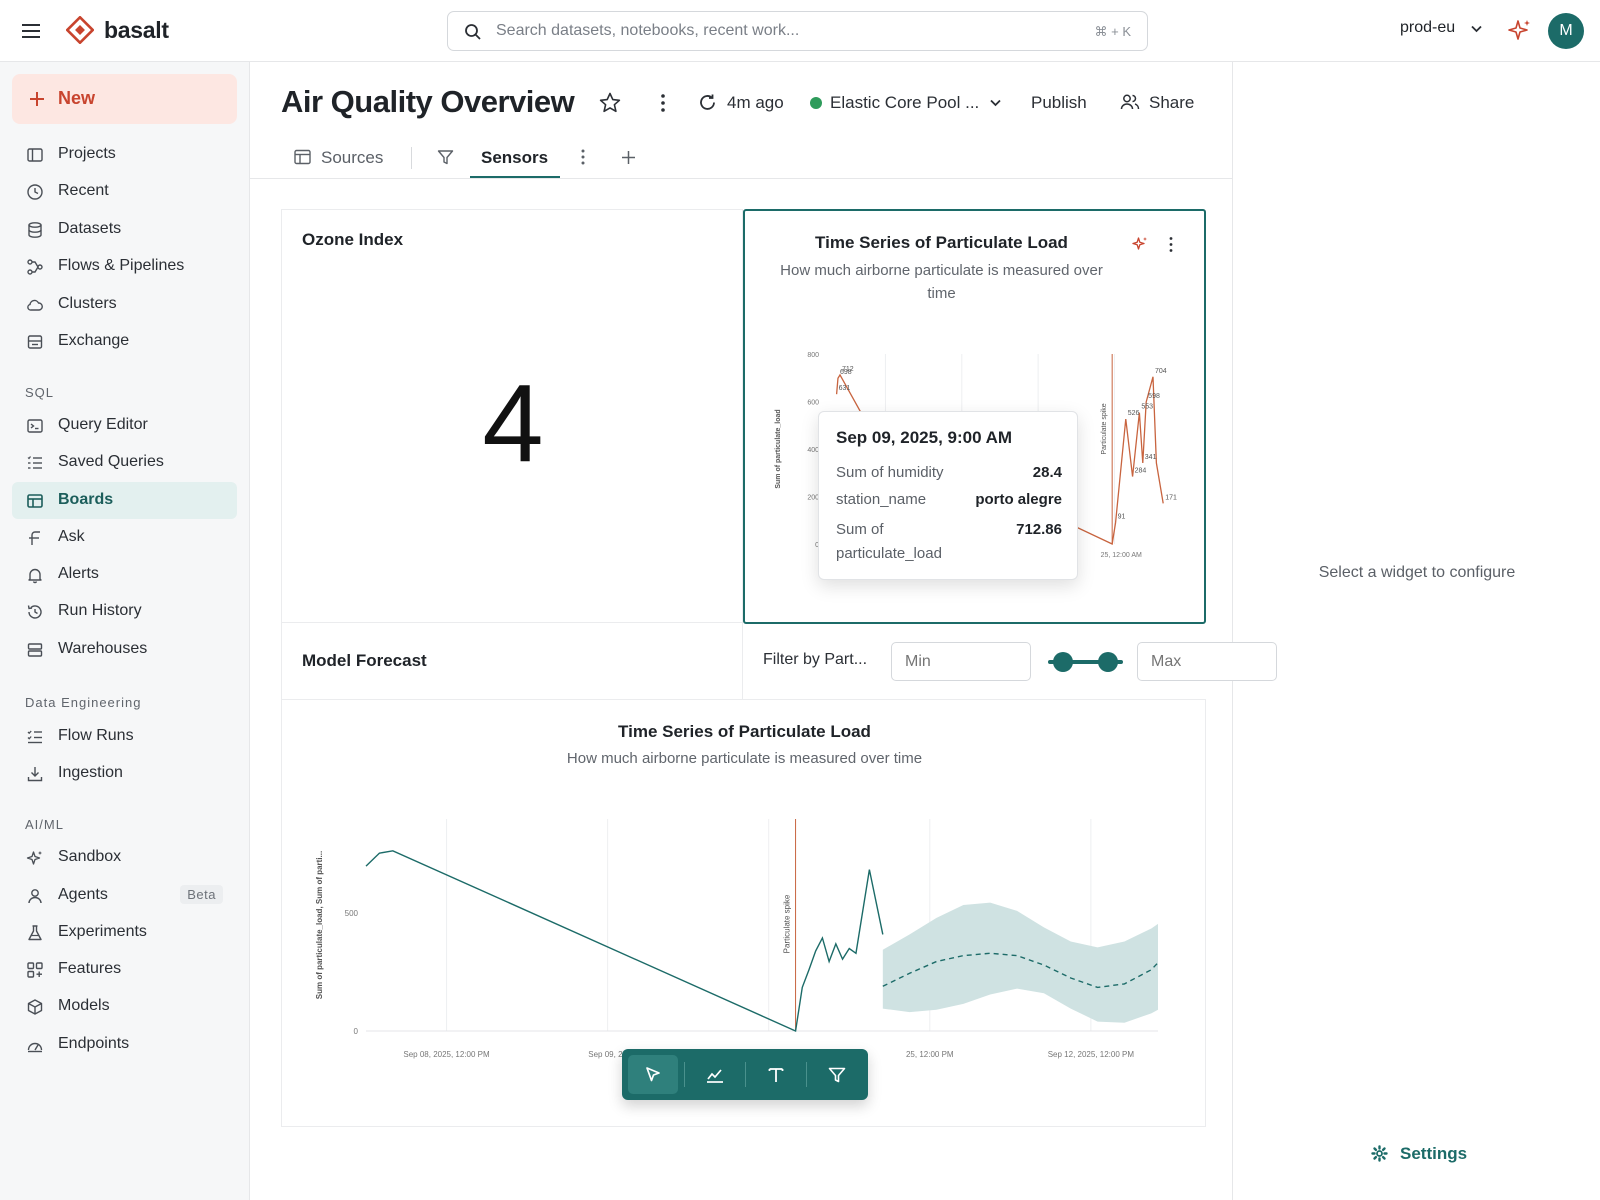  I want to click on sidebar-item-run-history: Run History, so click(124, 611).